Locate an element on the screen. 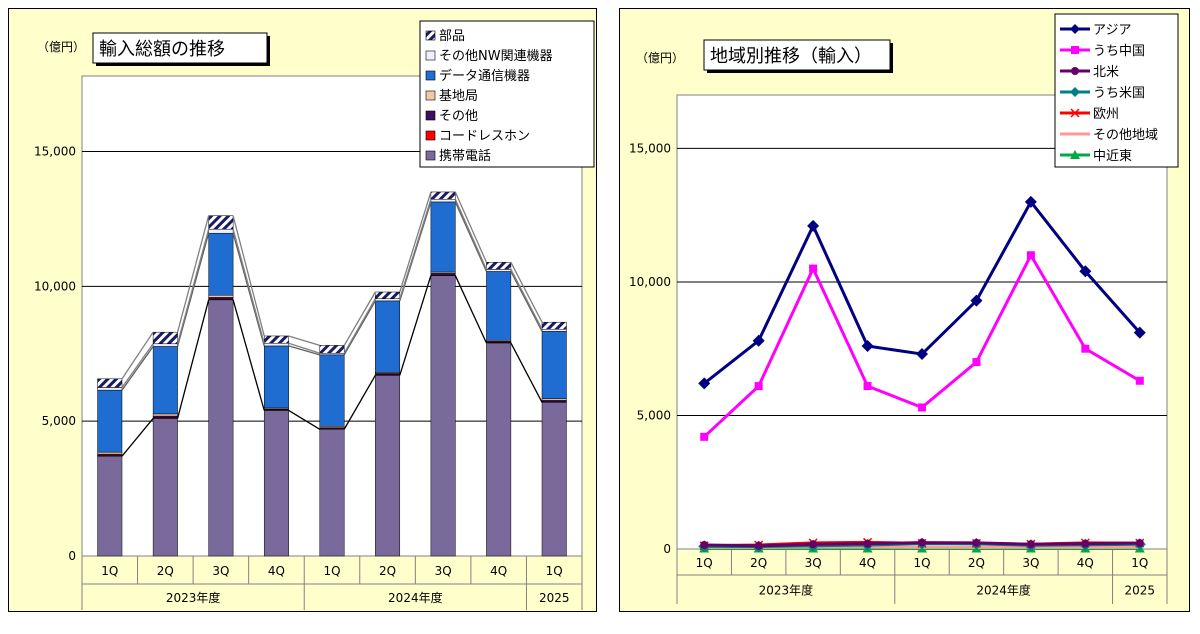 The image size is (1200, 634). unit-label: （億円） is located at coordinates (660, 58).